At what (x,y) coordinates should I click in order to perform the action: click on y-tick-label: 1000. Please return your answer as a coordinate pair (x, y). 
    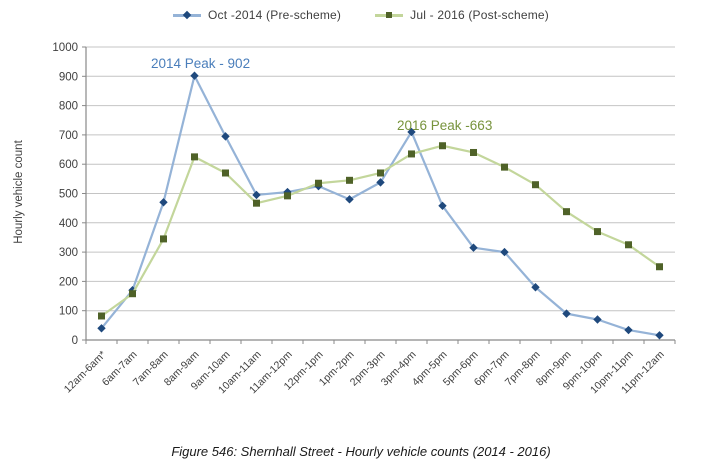
    Looking at the image, I should click on (65, 48).